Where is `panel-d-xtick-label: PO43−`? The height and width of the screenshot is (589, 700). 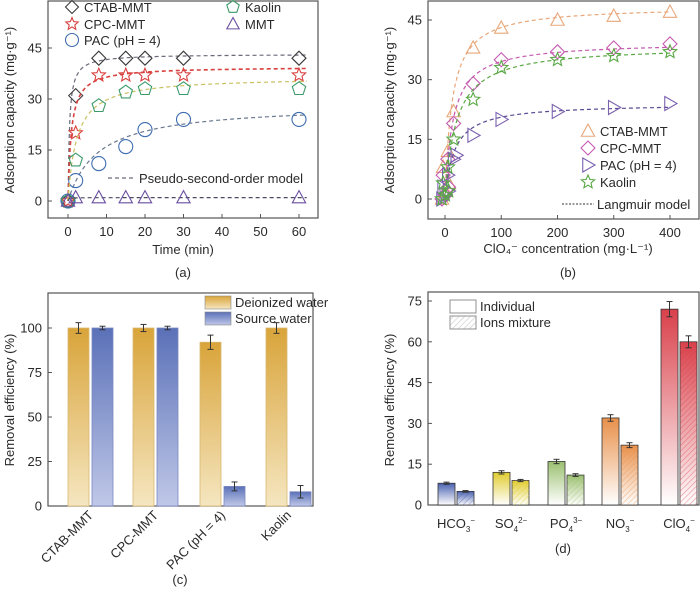
panel-d-xtick-label: PO43− is located at coordinates (566, 525).